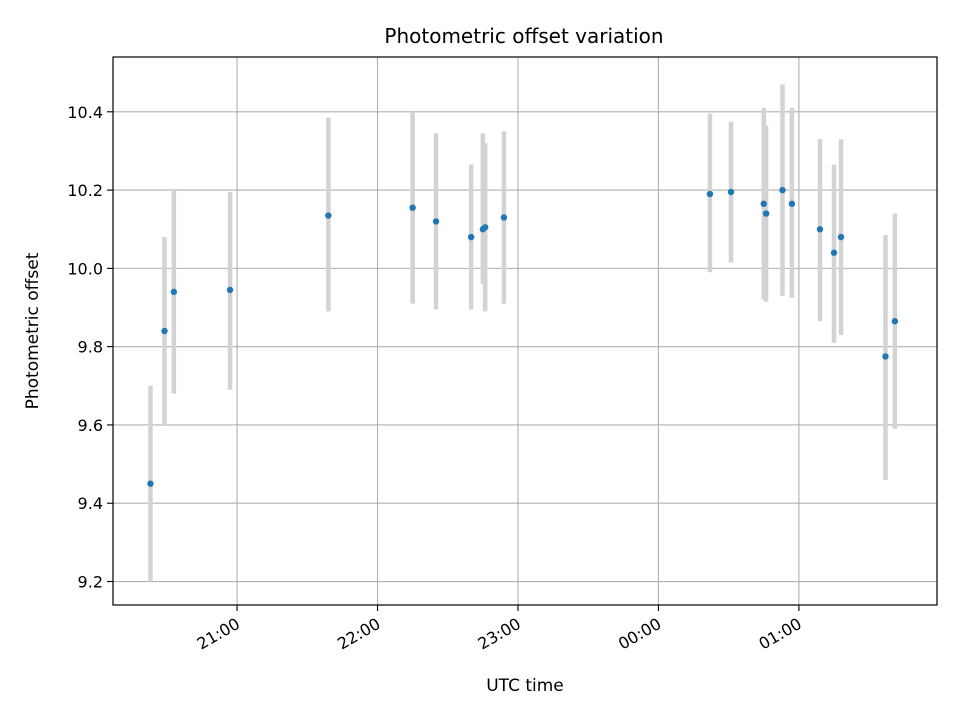 This screenshot has width=960, height=720. I want to click on x-axis-label: UTC time, so click(525, 686).